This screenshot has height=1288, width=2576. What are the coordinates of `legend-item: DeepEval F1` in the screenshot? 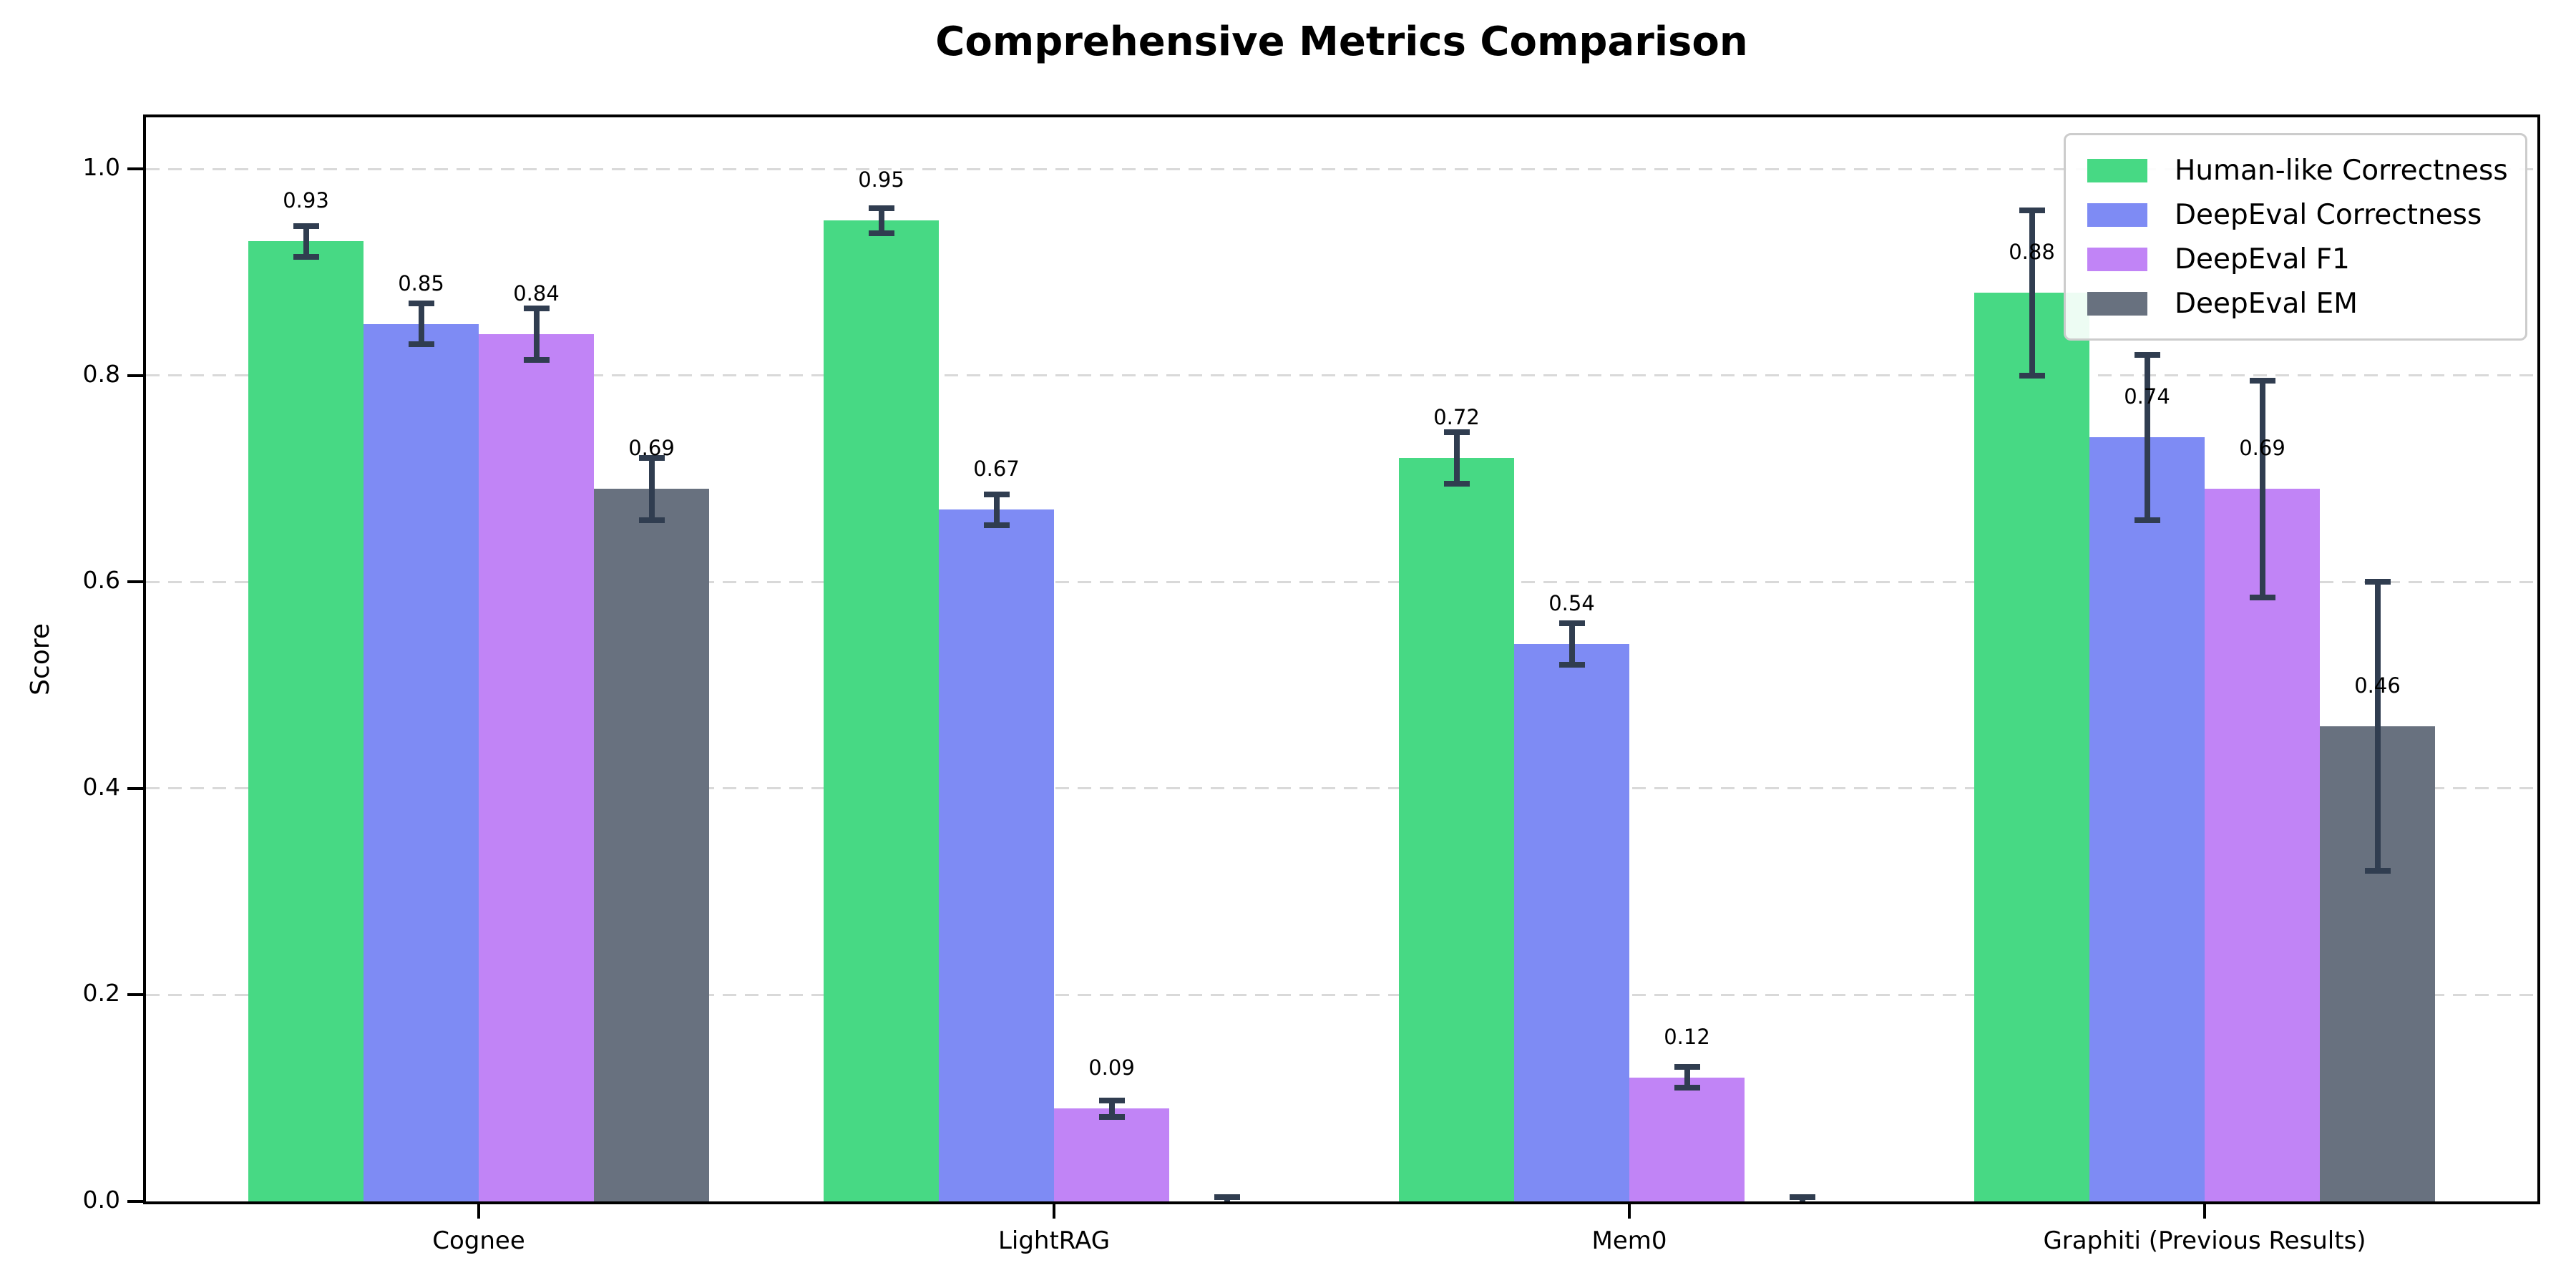 It's located at (2295, 259).